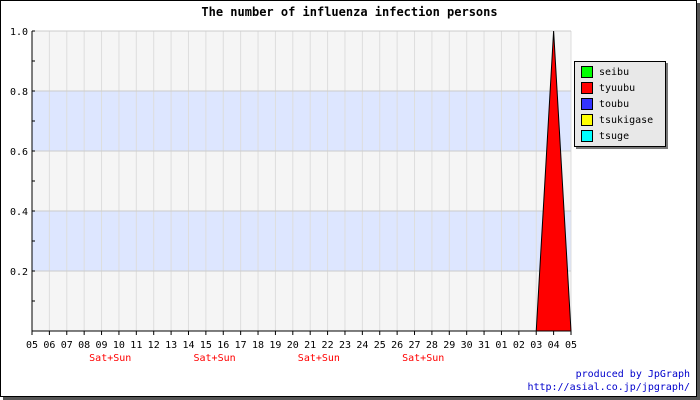  I want to click on x-tick-label: 17, so click(241, 345).